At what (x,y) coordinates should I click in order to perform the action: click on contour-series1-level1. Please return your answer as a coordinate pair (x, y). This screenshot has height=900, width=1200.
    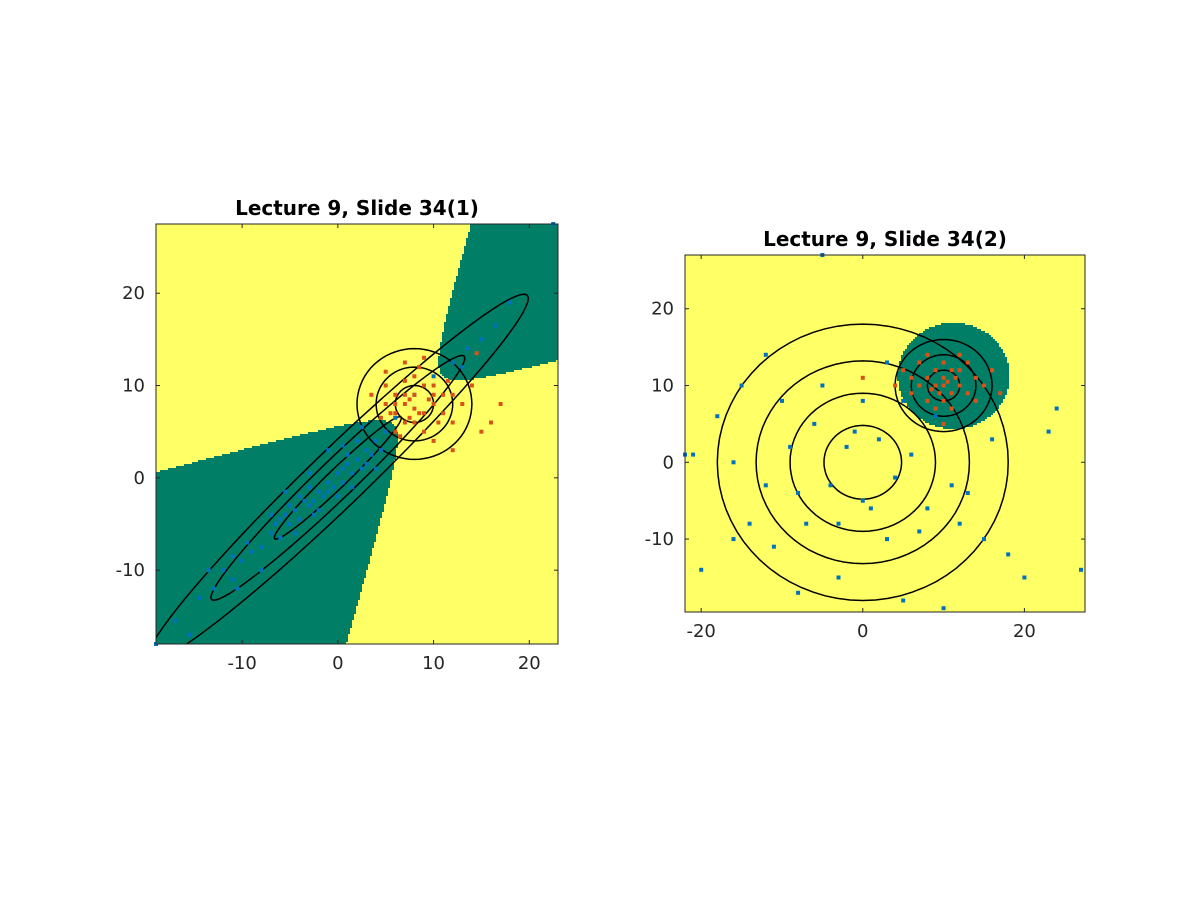
    Looking at the image, I should click on (863, 462).